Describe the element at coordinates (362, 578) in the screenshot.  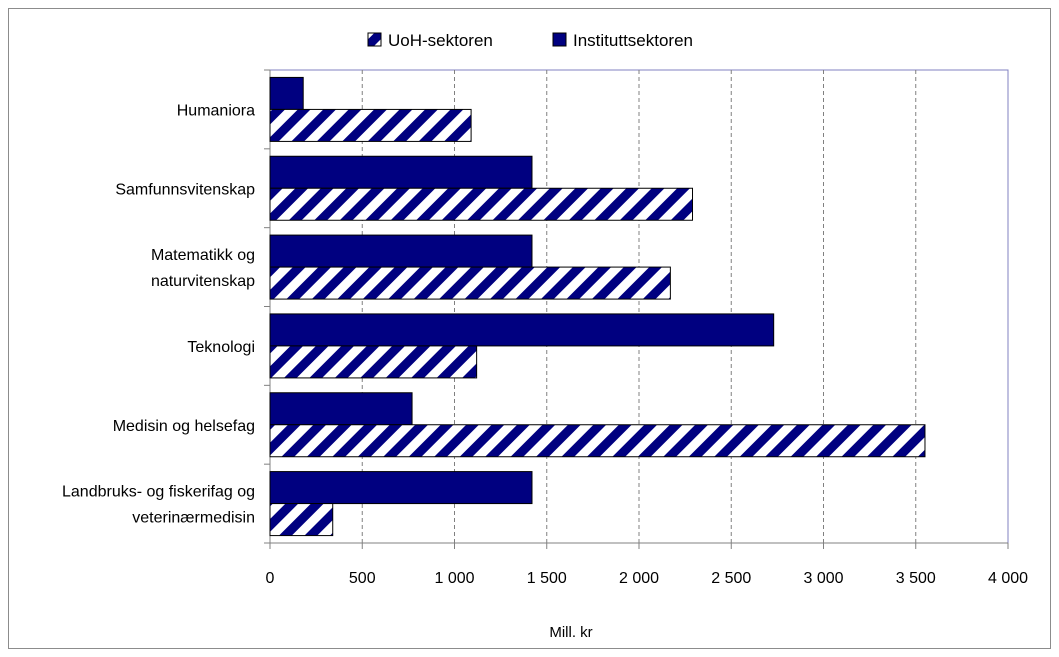
I see `x-tick-label: 500` at that location.